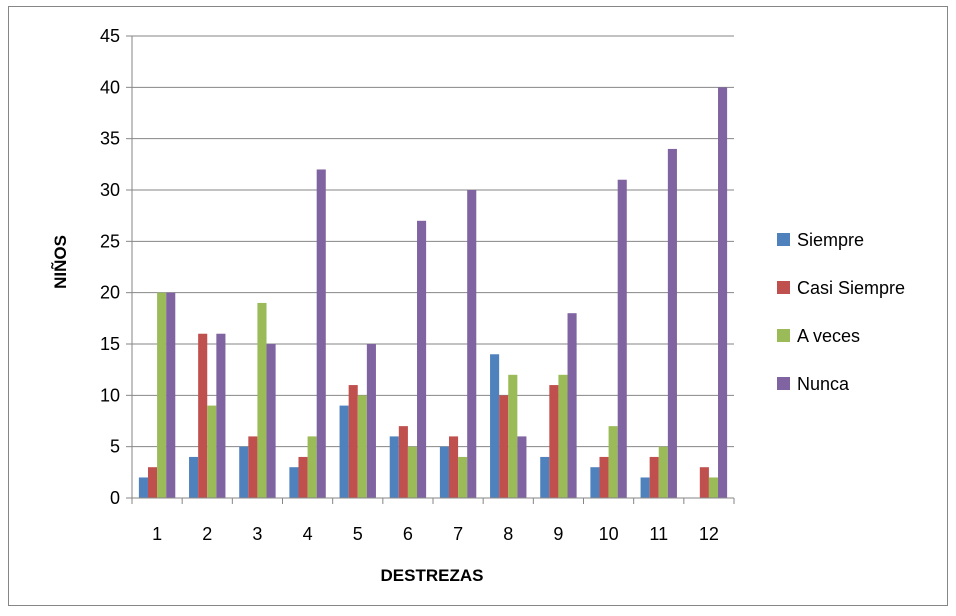  Describe the element at coordinates (115, 447) in the screenshot. I see `y-tick-label: 5` at that location.